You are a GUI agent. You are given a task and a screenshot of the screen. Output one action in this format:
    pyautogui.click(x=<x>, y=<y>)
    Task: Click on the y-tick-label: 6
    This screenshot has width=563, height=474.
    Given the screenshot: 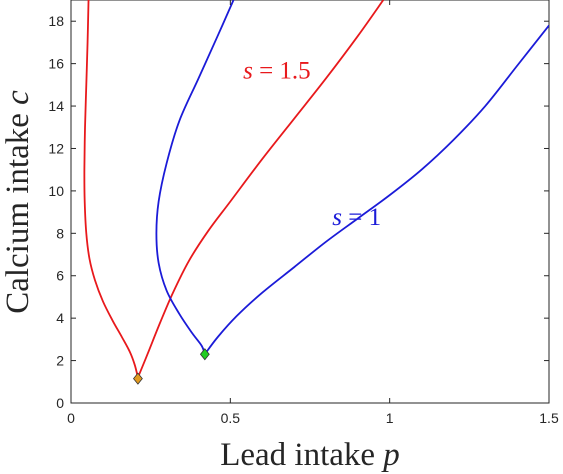 What is the action you would take?
    pyautogui.click(x=60, y=276)
    